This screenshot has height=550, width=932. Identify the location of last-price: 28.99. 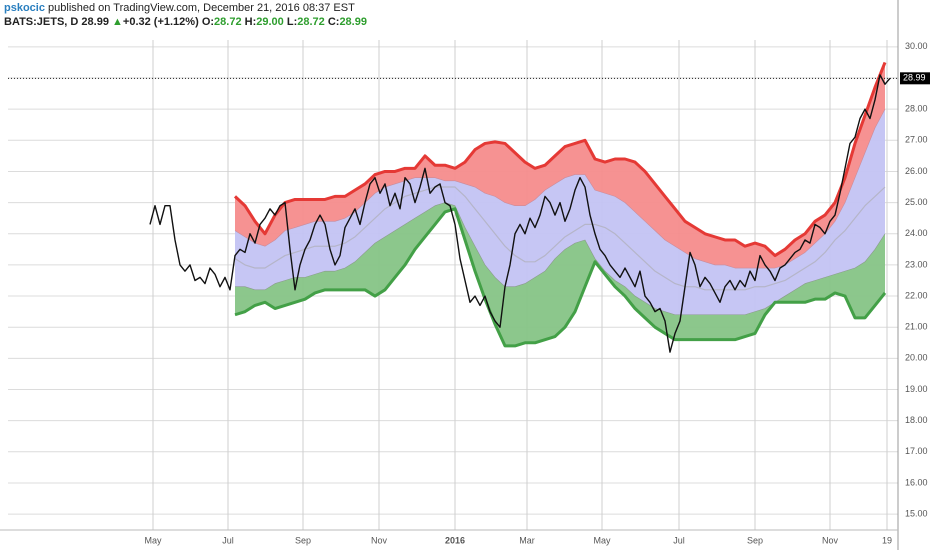
(95, 22).